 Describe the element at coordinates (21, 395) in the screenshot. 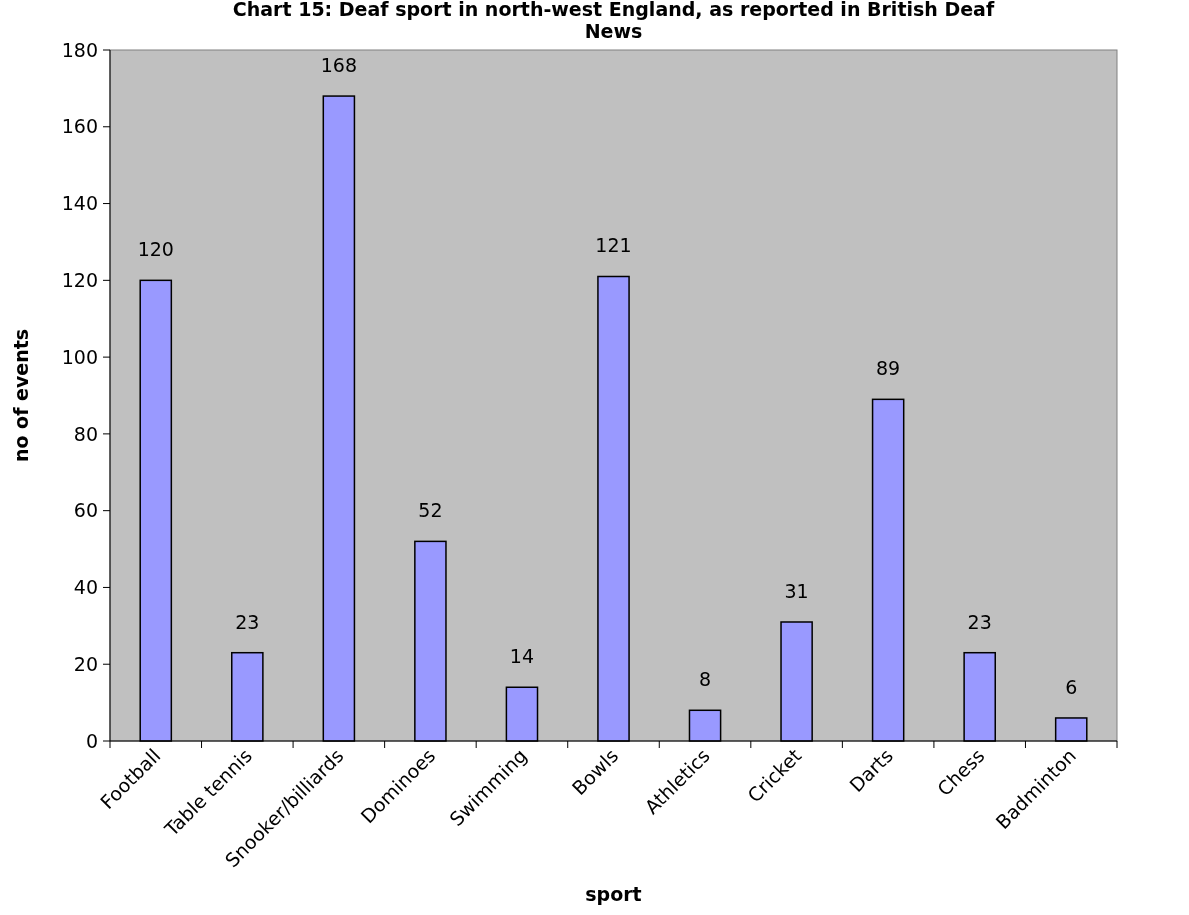

I see `y-axis-title: no of events` at that location.